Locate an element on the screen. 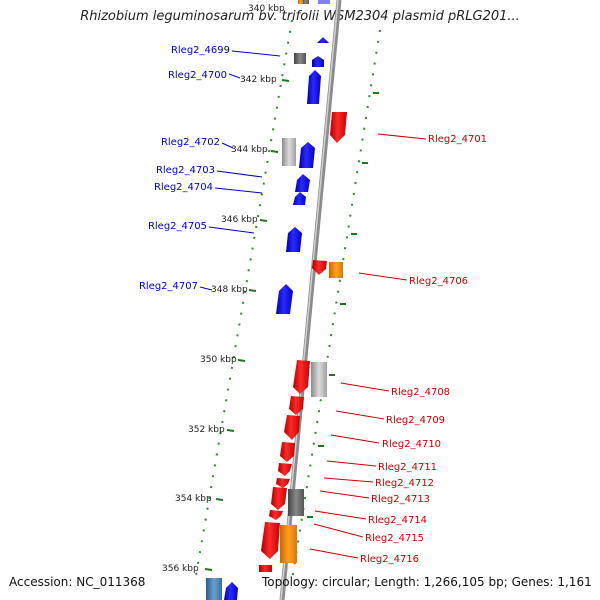 This screenshot has height=600, width=600. gene-label-rleg2-4710: Rleg2_4710 is located at coordinates (411, 444).